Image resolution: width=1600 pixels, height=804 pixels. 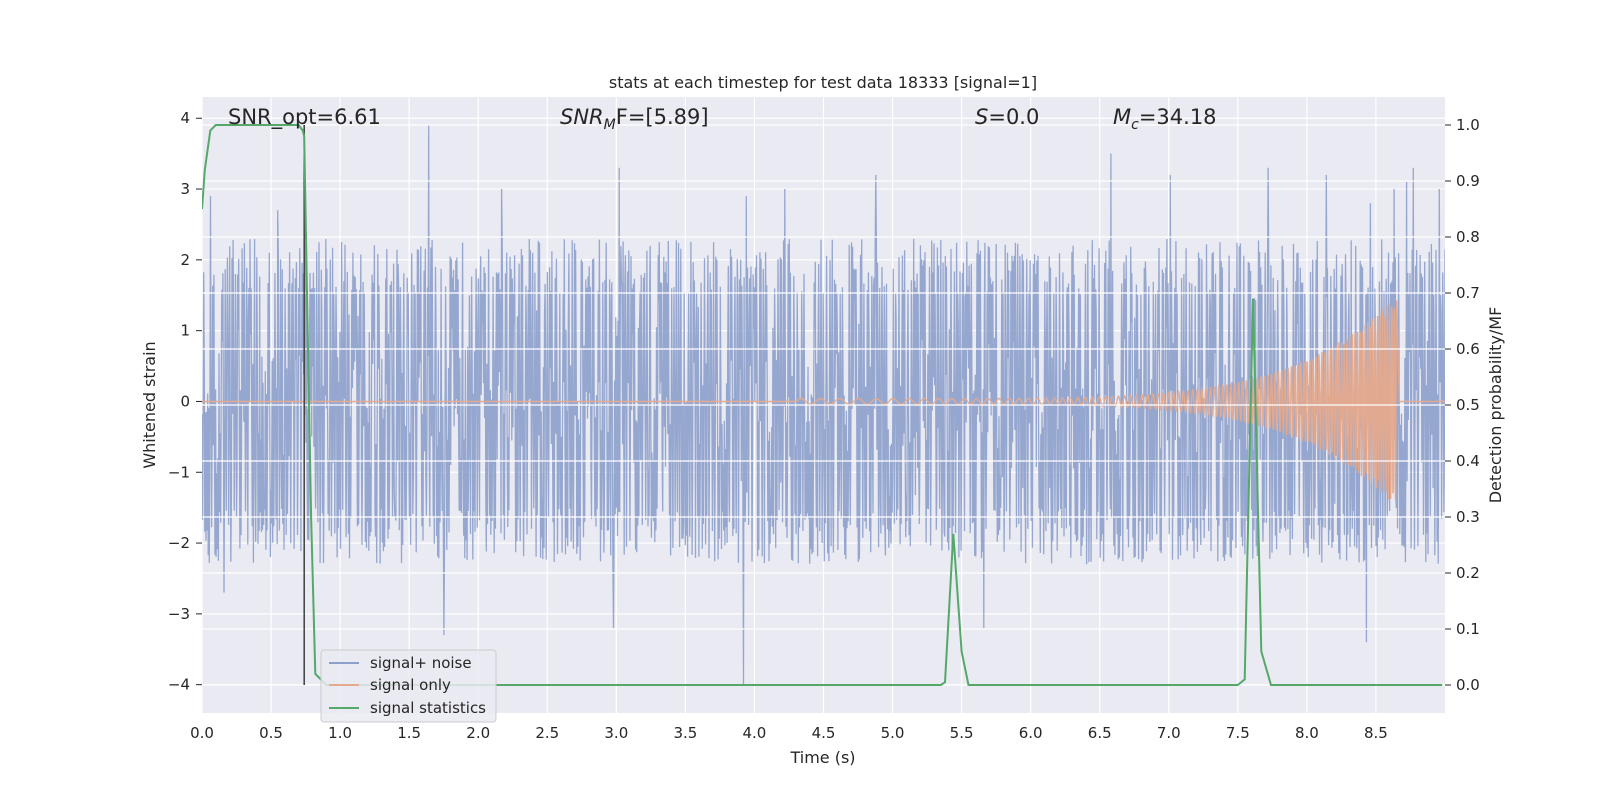 What do you see at coordinates (1376, 733) in the screenshot?
I see `x-tick-label: 8.5` at bounding box center [1376, 733].